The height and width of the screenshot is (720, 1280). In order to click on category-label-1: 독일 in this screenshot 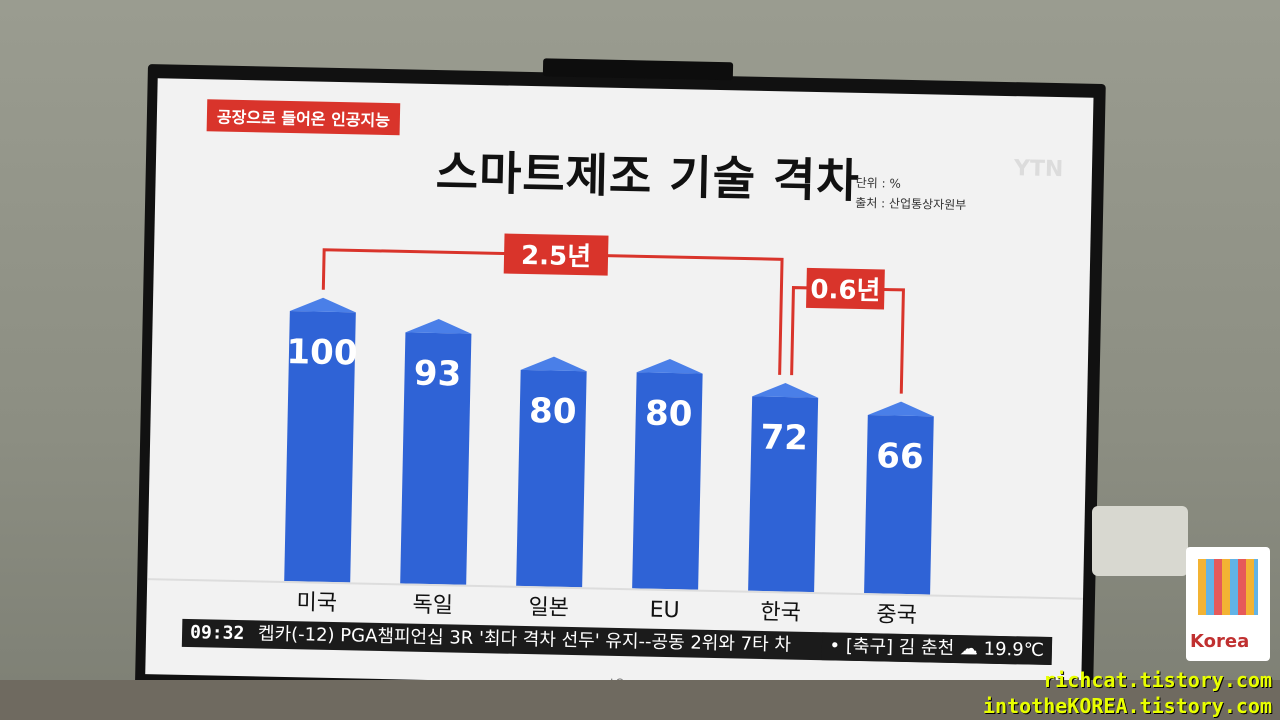, I will do `click(432, 606)`.